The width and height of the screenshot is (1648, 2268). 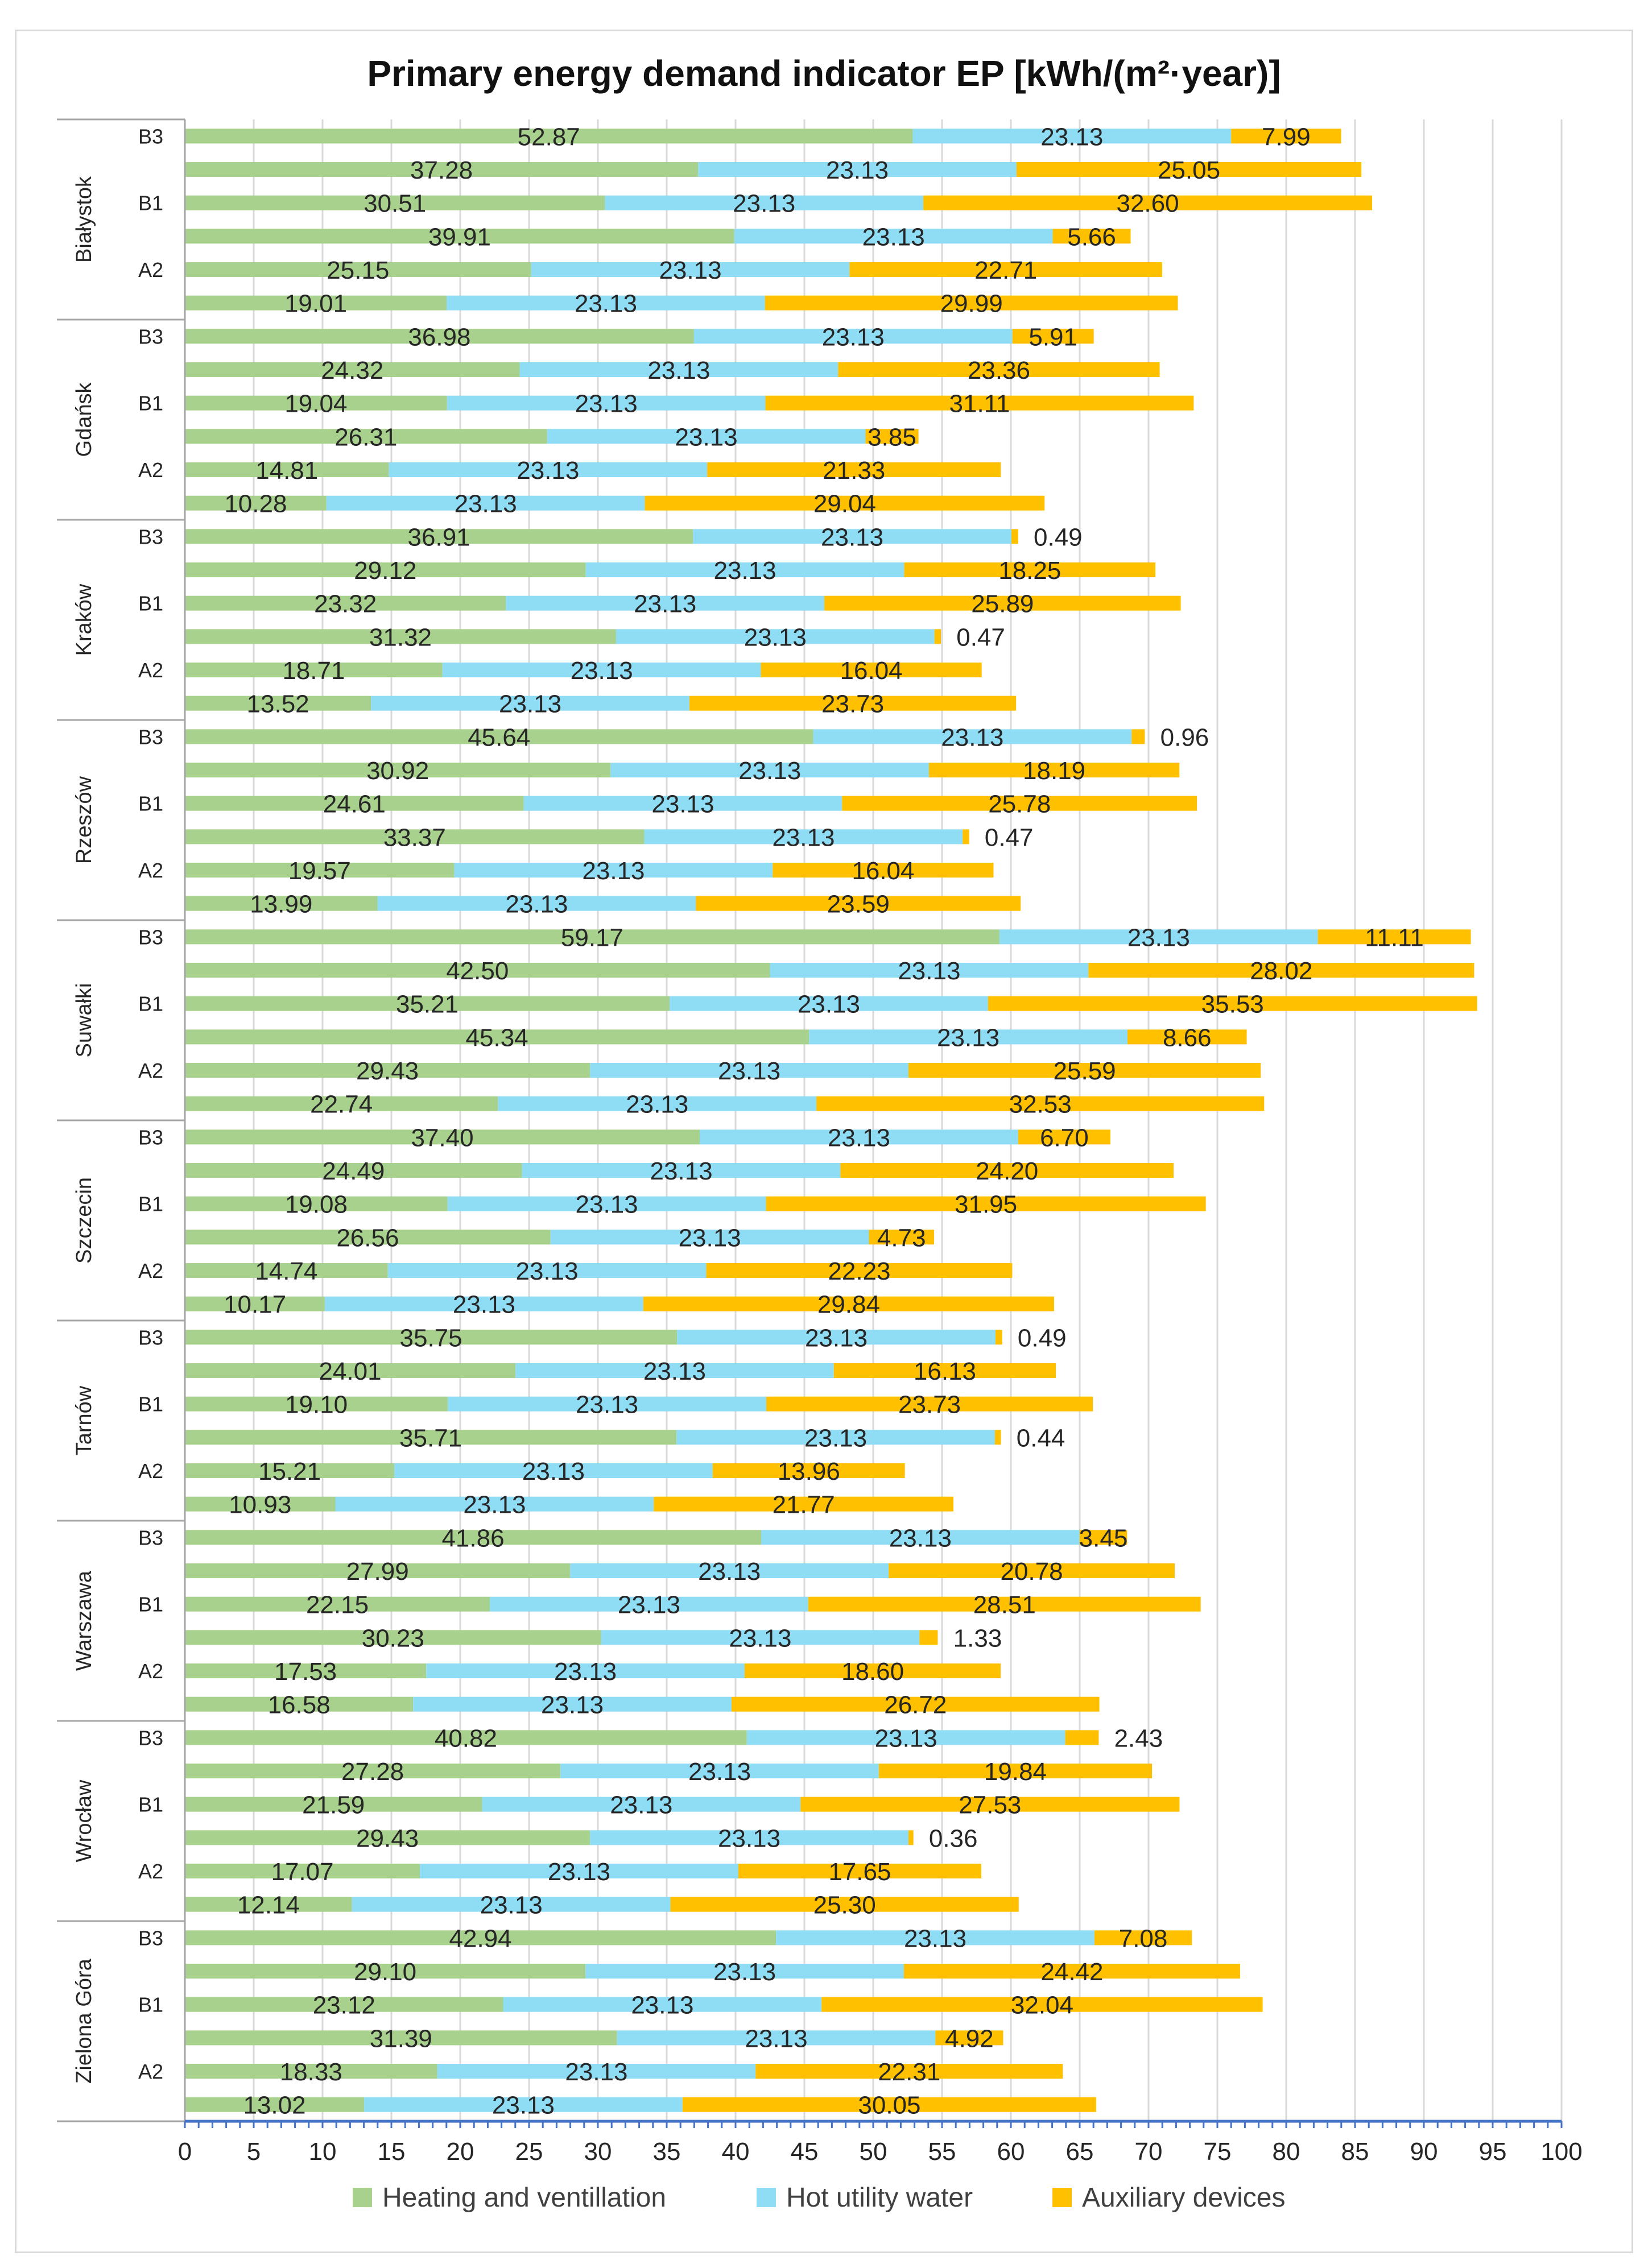 What do you see at coordinates (804, 1505) in the screenshot?
I see `data-label-auxiliary: 21.77` at bounding box center [804, 1505].